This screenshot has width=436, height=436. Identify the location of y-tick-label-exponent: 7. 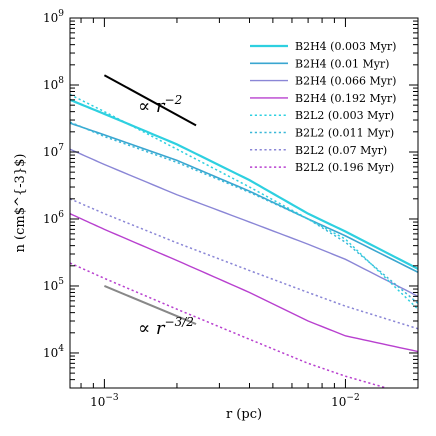
(61, 148).